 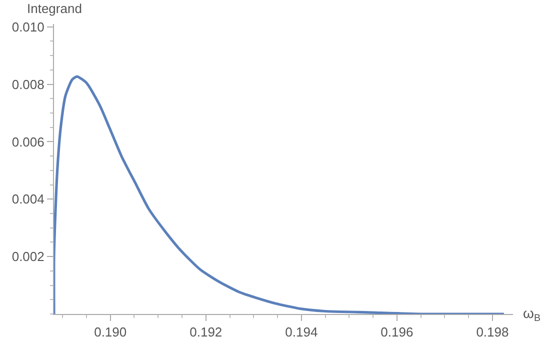 What do you see at coordinates (28, 26) in the screenshot?
I see `y-tick-label: 0.010` at bounding box center [28, 26].